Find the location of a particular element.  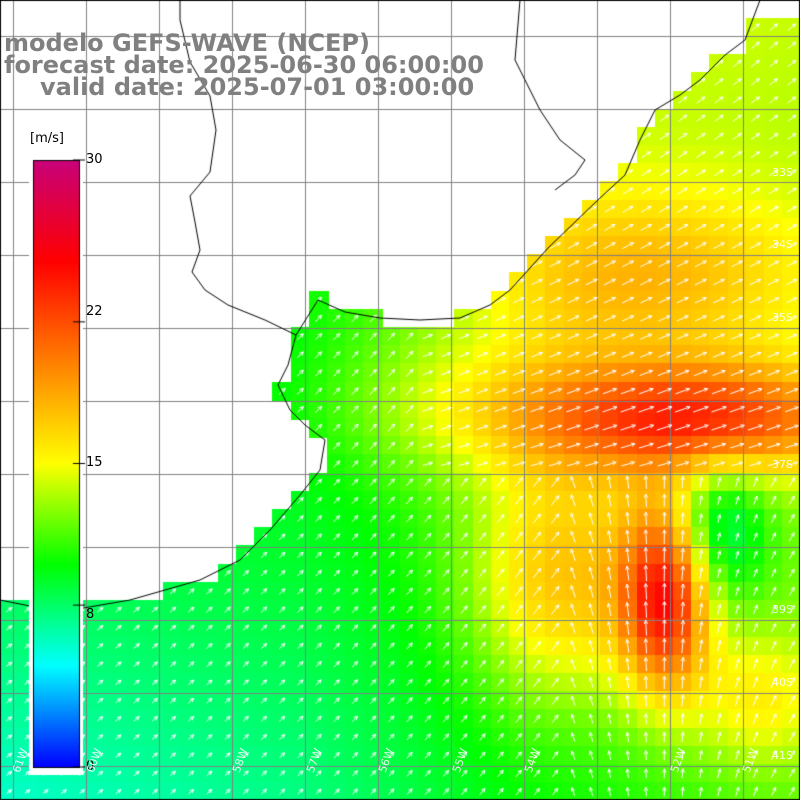

colorbar-tick-22: 22 is located at coordinates (94, 311).